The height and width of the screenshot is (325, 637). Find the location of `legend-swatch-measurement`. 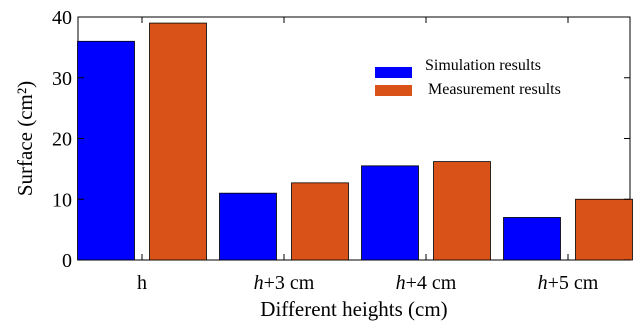

legend-swatch-measurement is located at coordinates (393, 90).